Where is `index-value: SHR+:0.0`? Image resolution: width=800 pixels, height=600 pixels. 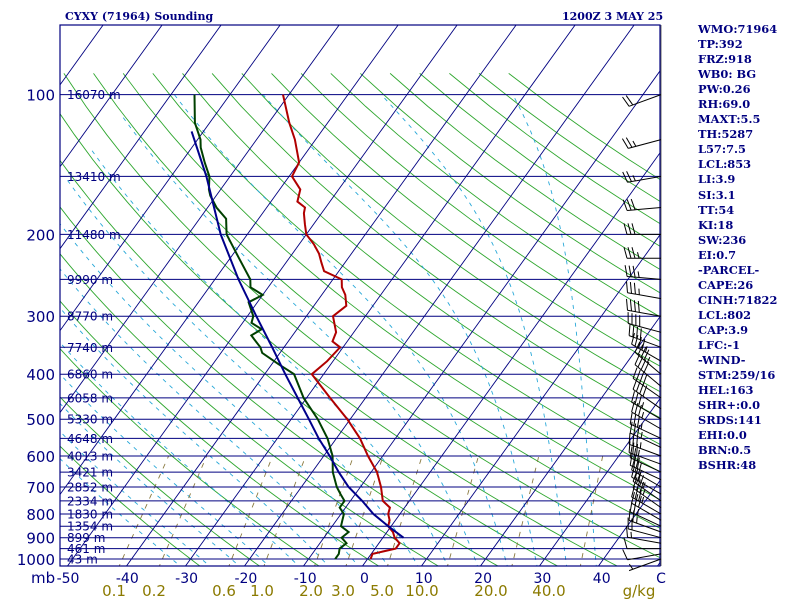 index-value: SHR+:0.0 is located at coordinates (729, 405).